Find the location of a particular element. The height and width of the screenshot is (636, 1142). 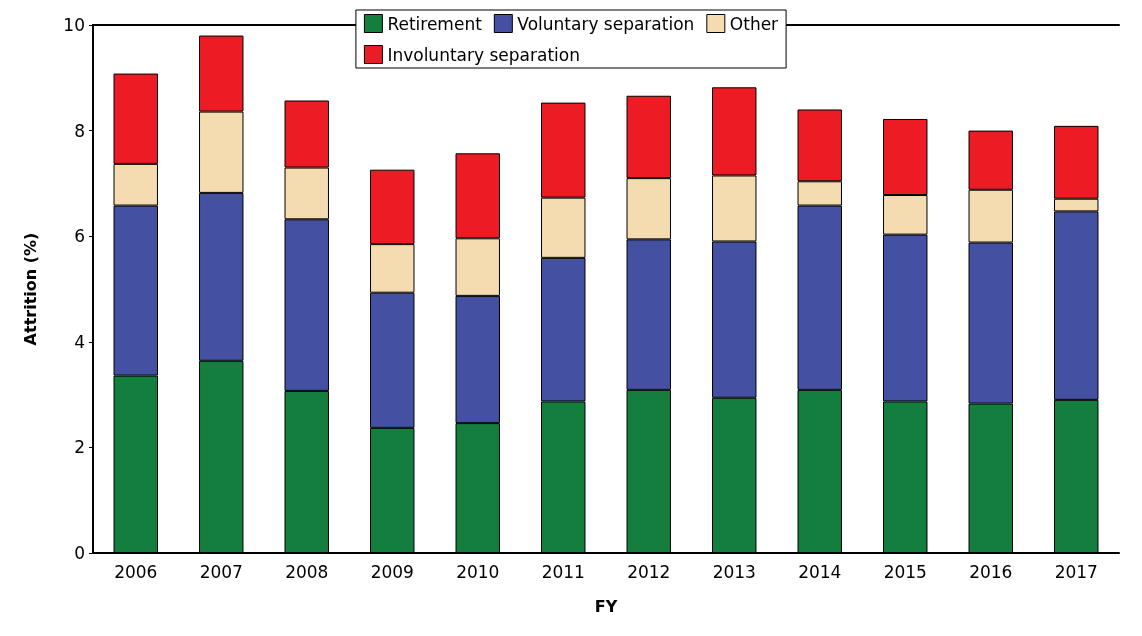

x-tick-label: 2013 is located at coordinates (734, 571).